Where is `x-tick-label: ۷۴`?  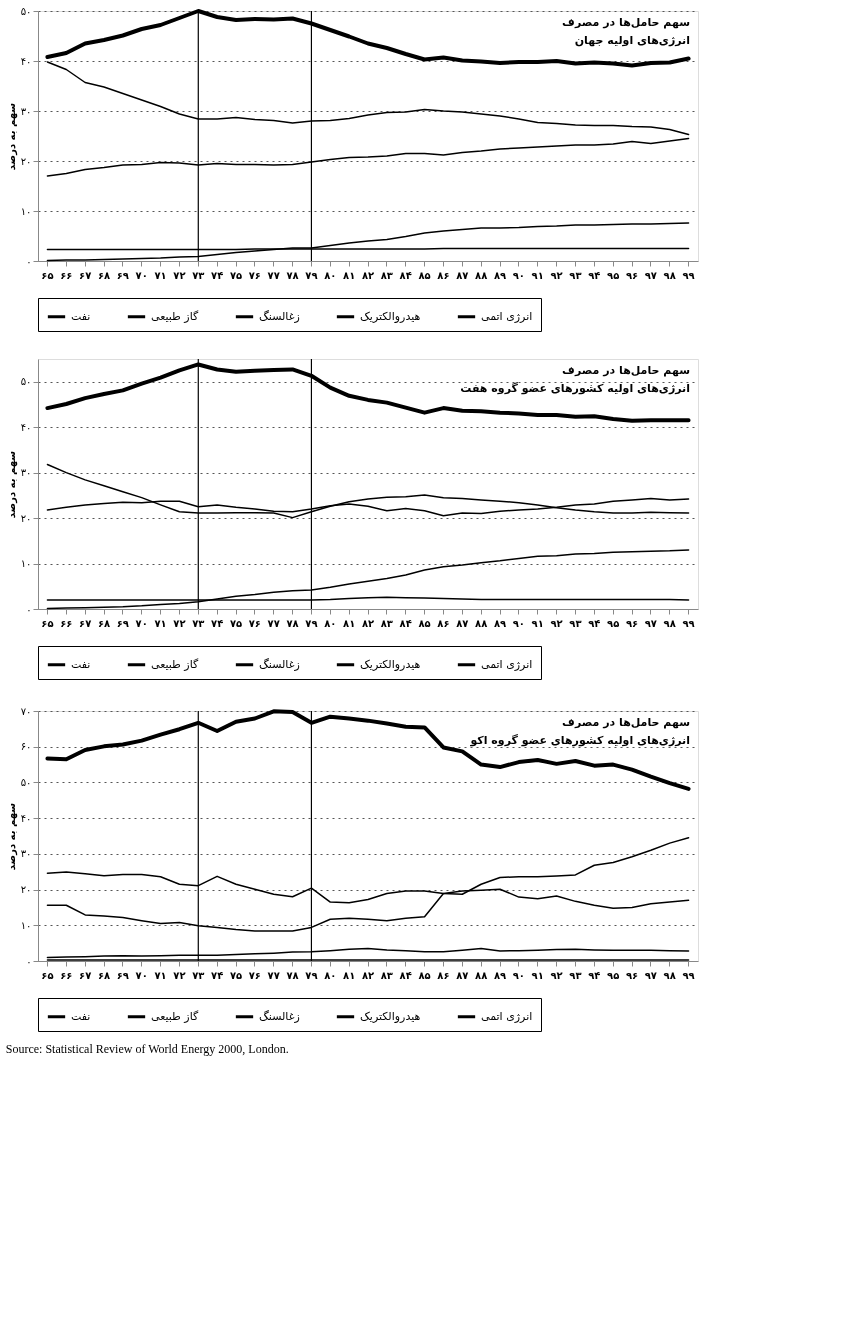
x-tick-label: ۷۴ is located at coordinates (217, 975).